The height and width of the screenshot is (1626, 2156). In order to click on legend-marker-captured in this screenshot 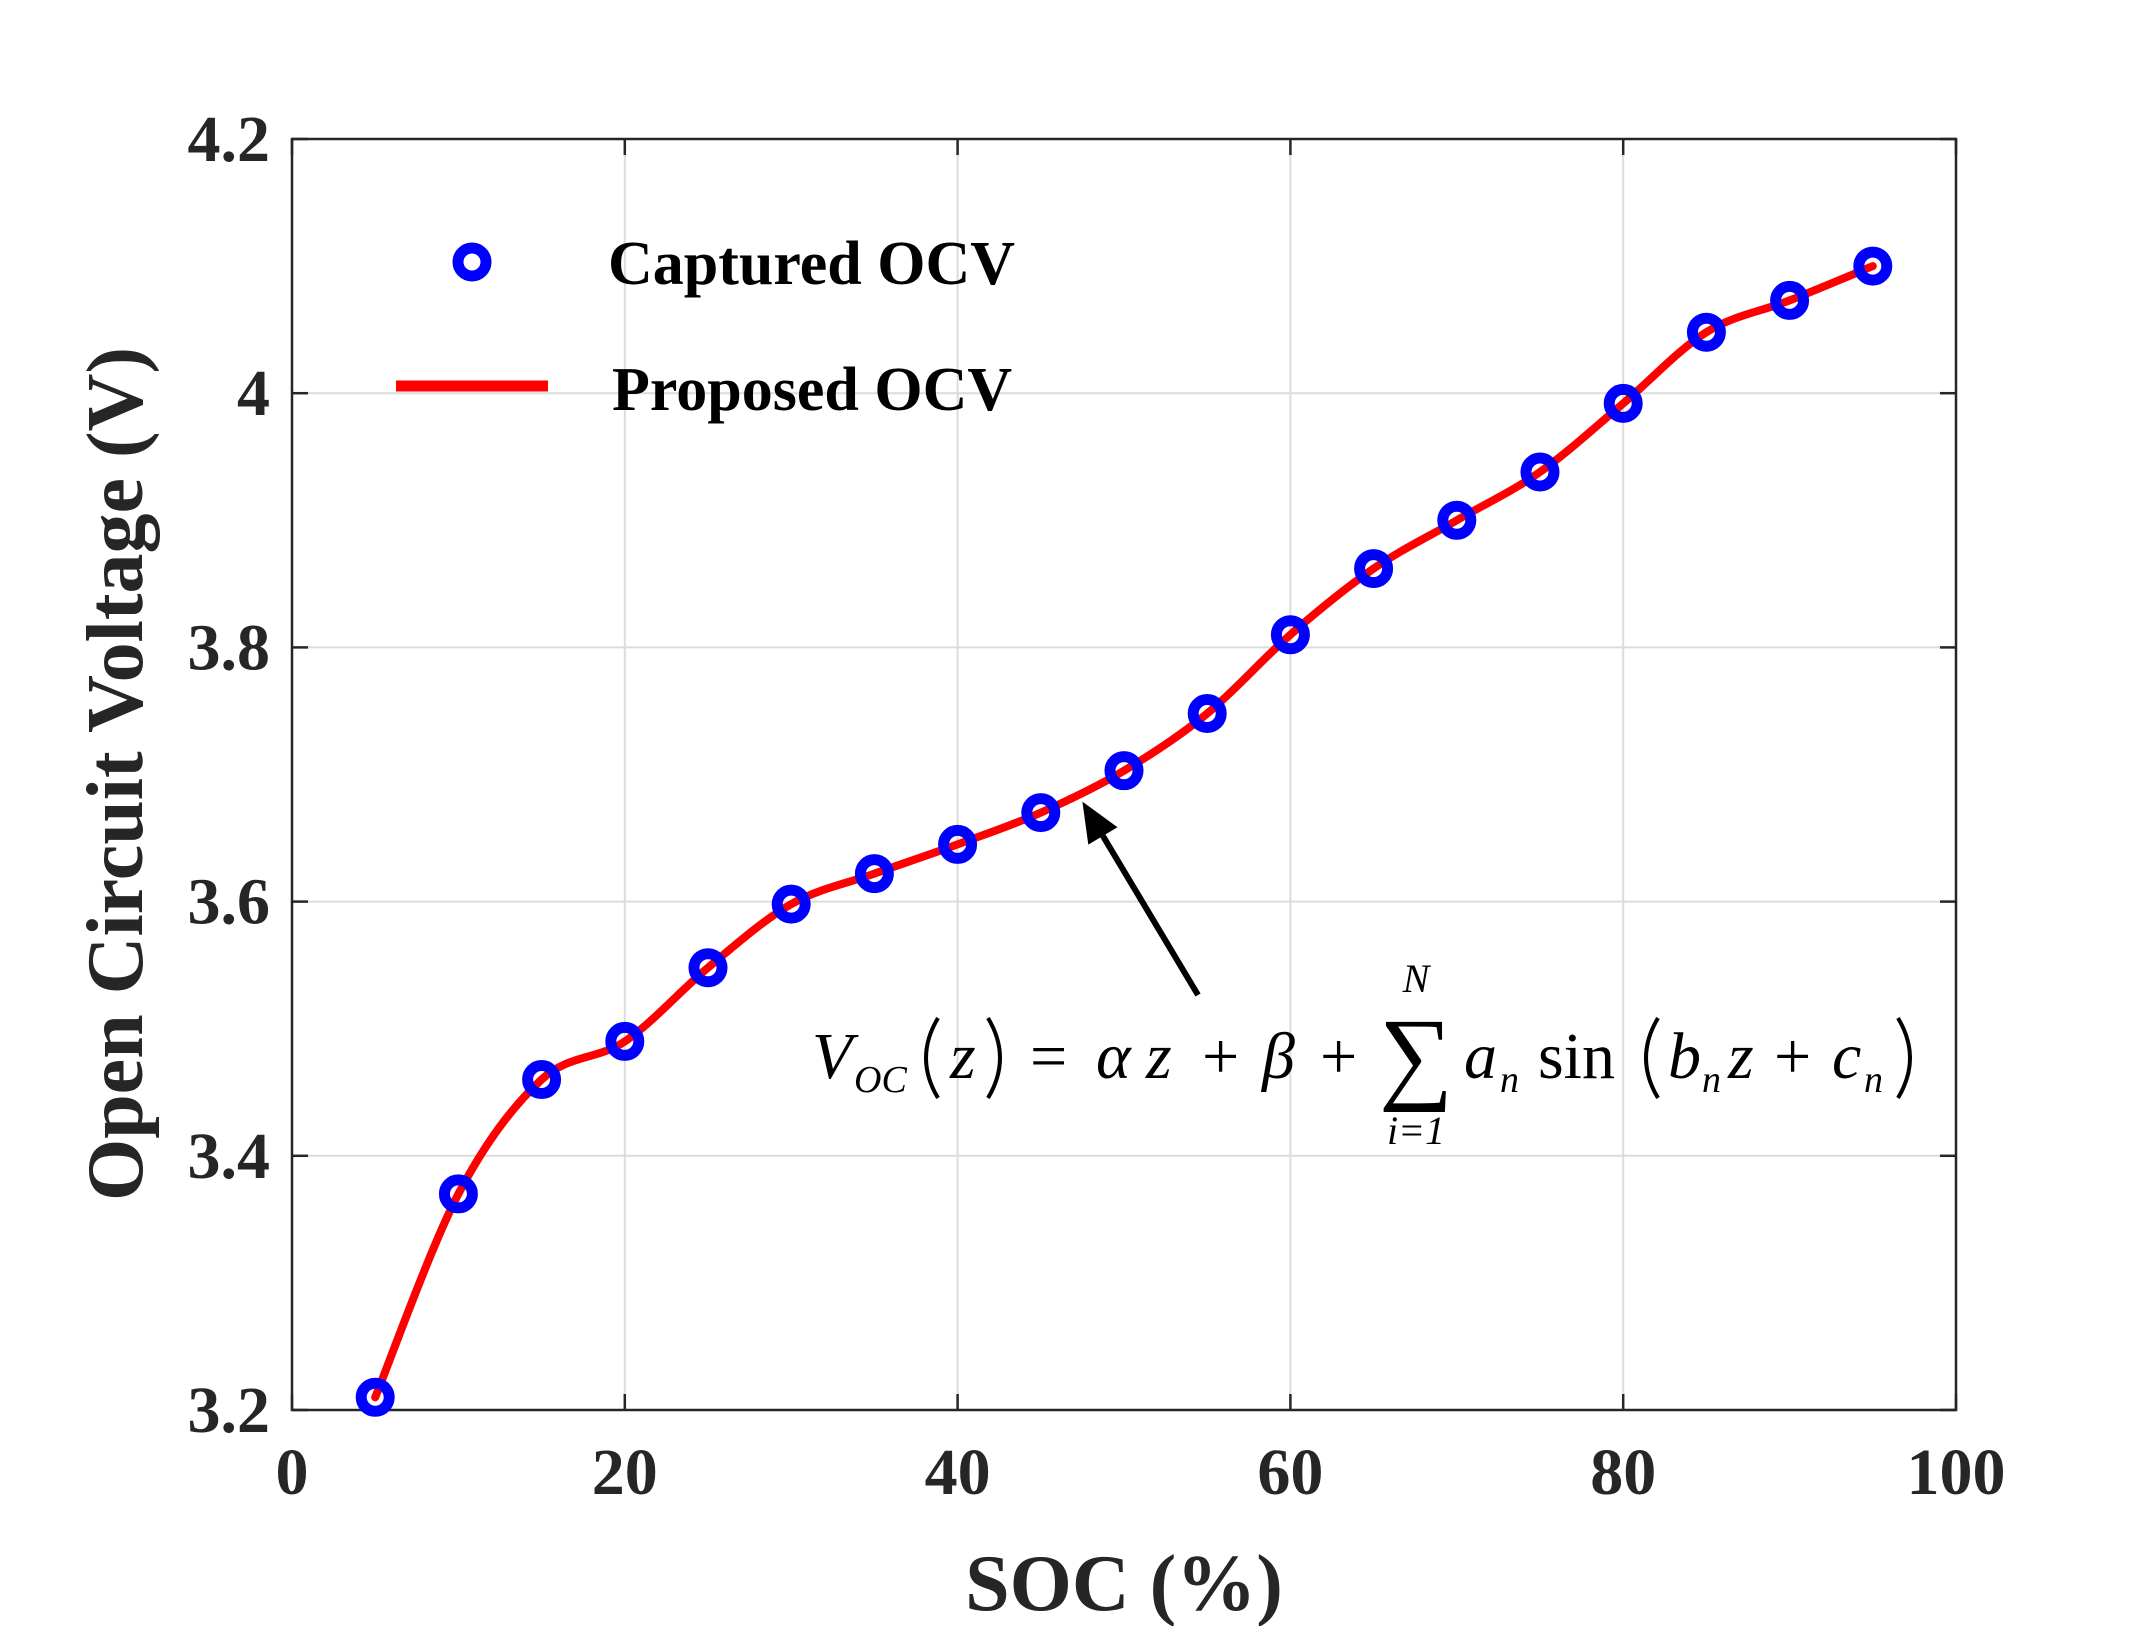, I will do `click(472, 262)`.